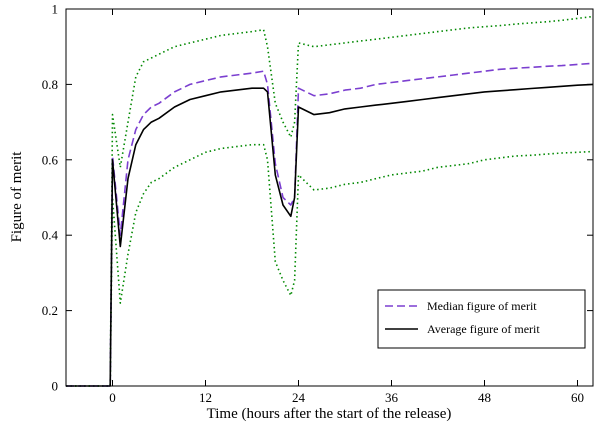 The image size is (594, 429). What do you see at coordinates (50, 235) in the screenshot?
I see `y-tick-label: 0.4` at bounding box center [50, 235].